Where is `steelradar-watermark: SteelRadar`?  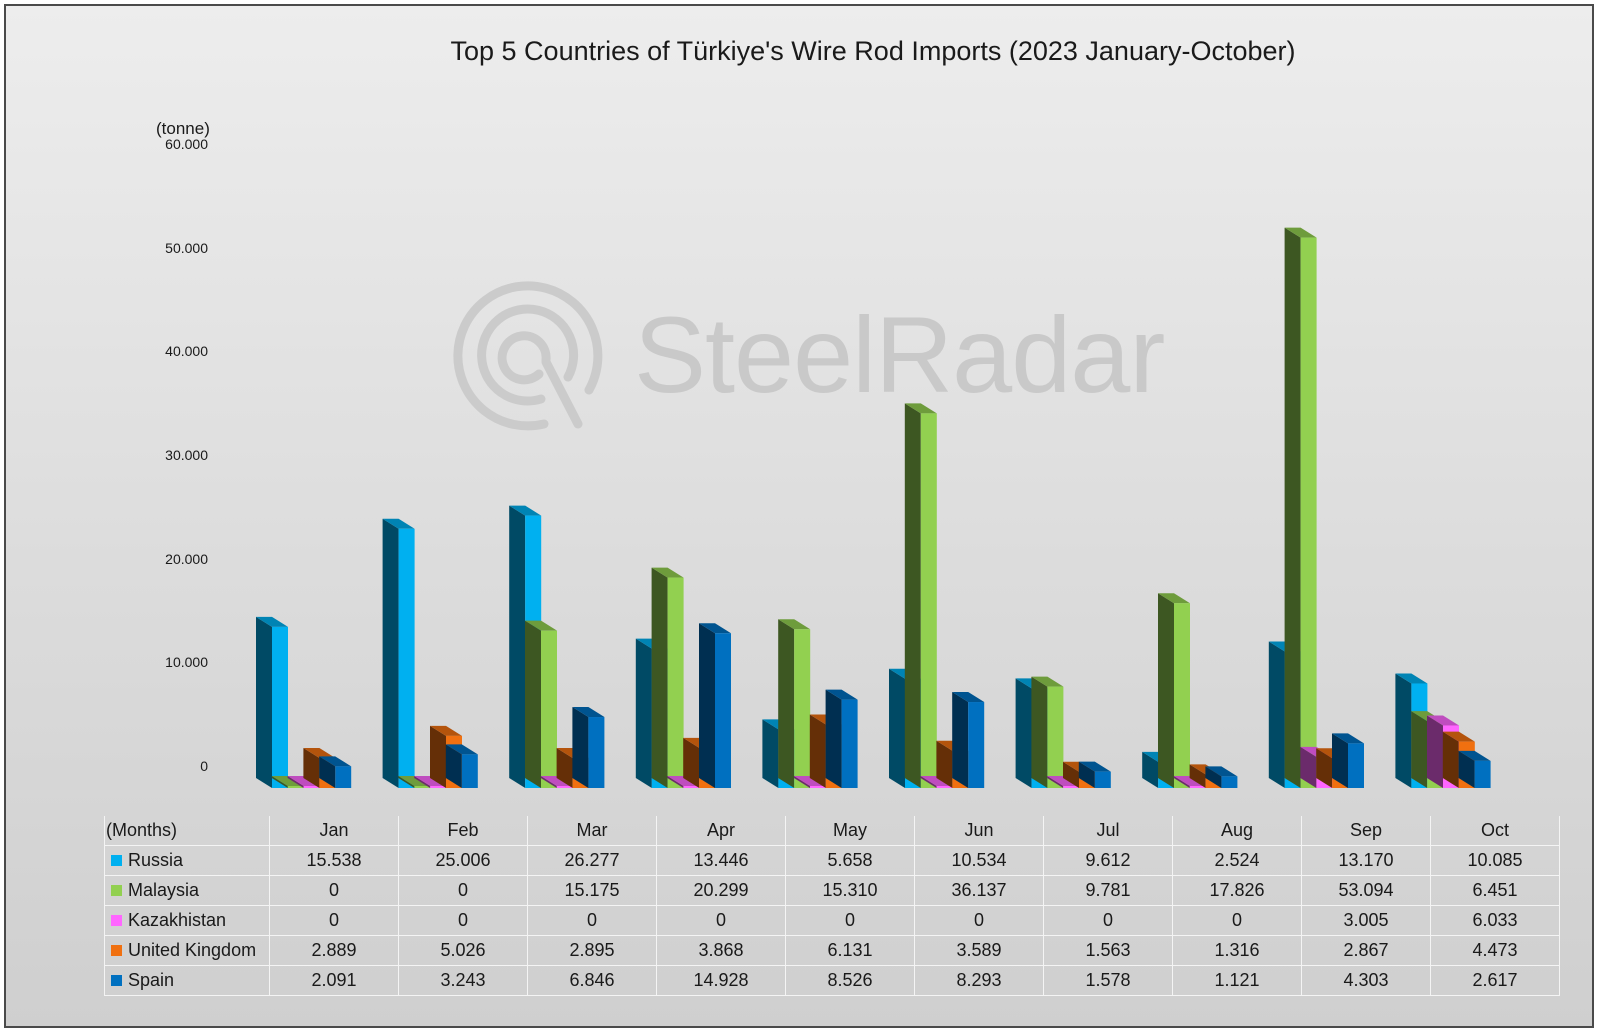 steelradar-watermark: SteelRadar is located at coordinates (805, 359).